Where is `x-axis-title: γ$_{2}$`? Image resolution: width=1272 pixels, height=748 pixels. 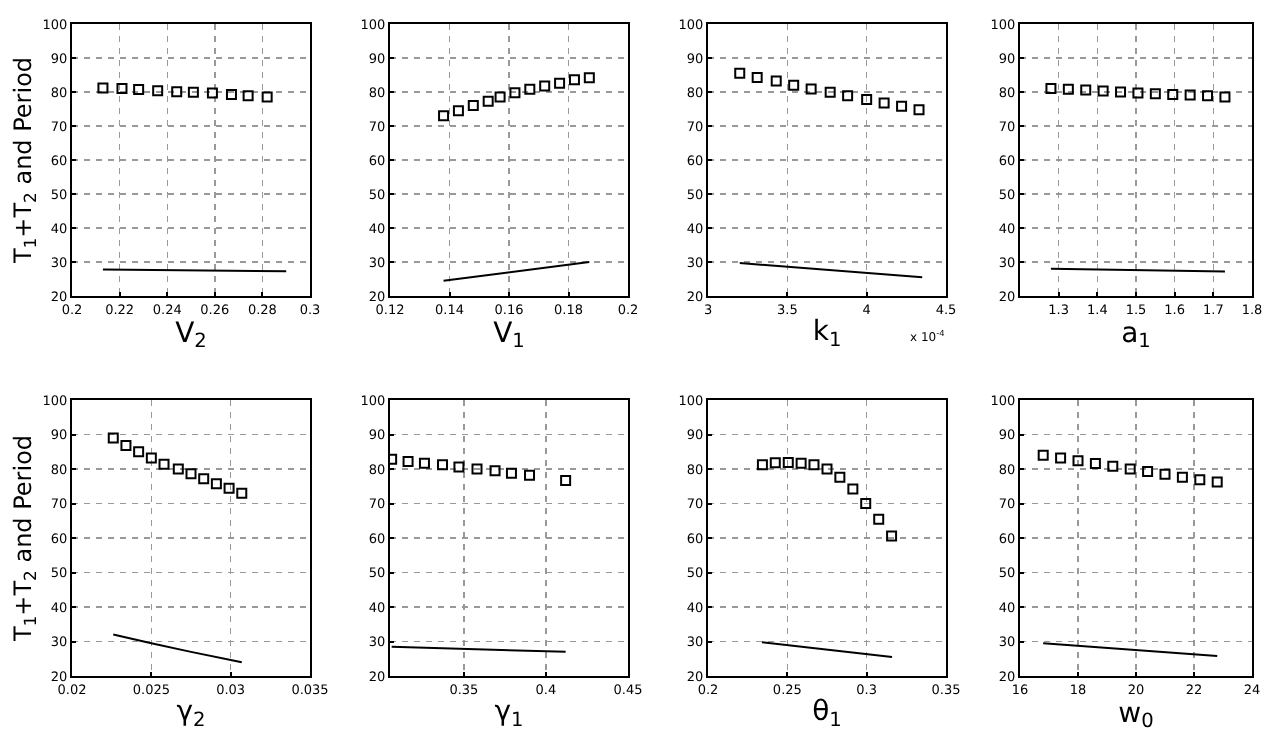
x-axis-title: γ$_{2}$ is located at coordinates (191, 714).